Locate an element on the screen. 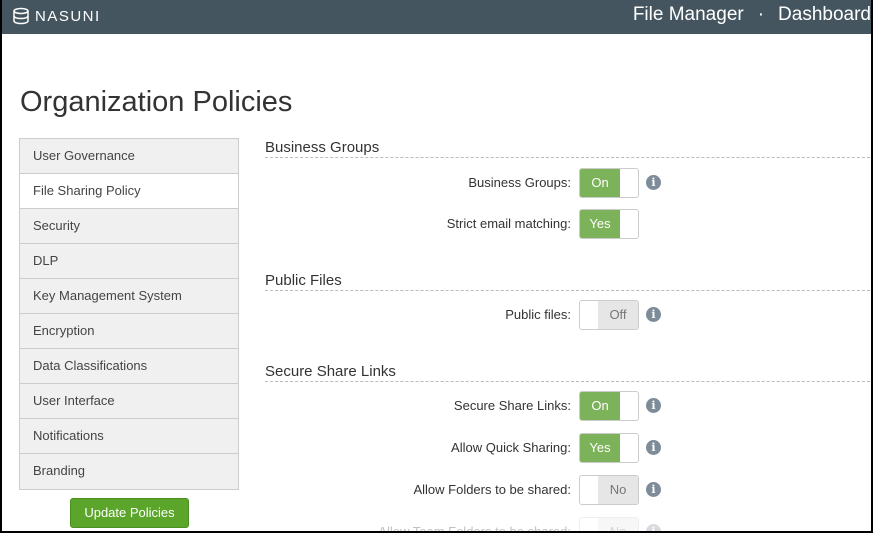 The height and width of the screenshot is (533, 873). database-icon is located at coordinates (21, 16).